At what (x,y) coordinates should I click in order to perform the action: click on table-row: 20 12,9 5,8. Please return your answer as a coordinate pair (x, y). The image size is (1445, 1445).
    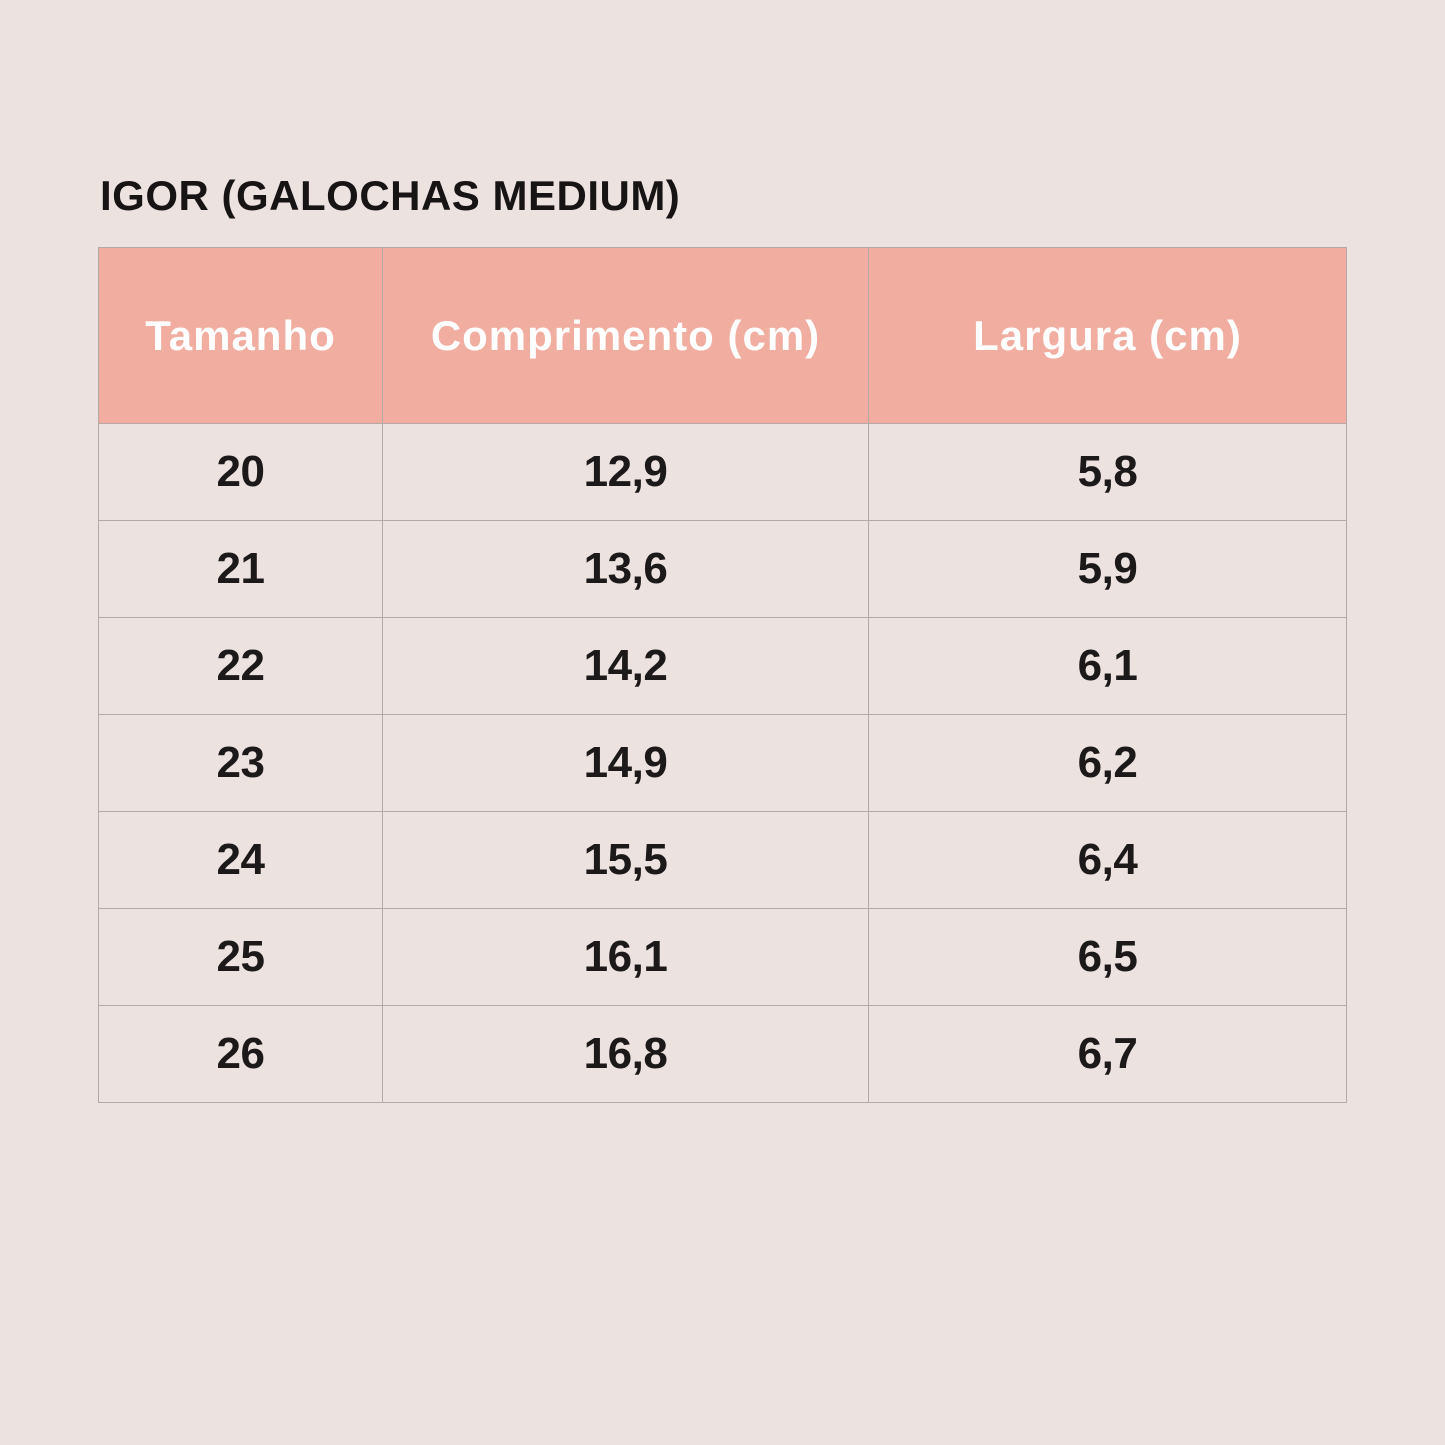
    Looking at the image, I should click on (722, 472).